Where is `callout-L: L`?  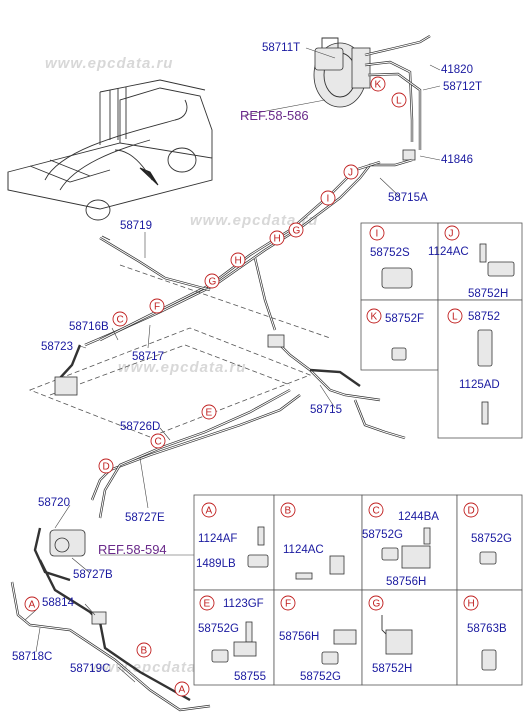 callout-L: L is located at coordinates (399, 101).